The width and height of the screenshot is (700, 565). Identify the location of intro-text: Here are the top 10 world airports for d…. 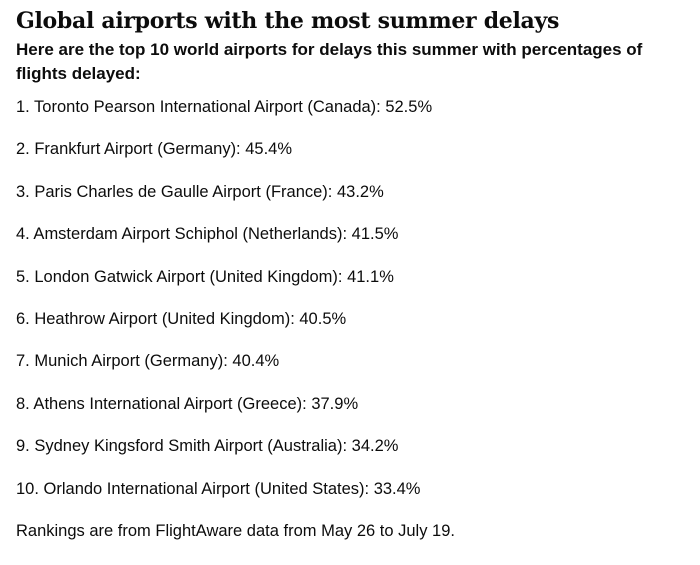
(329, 61).